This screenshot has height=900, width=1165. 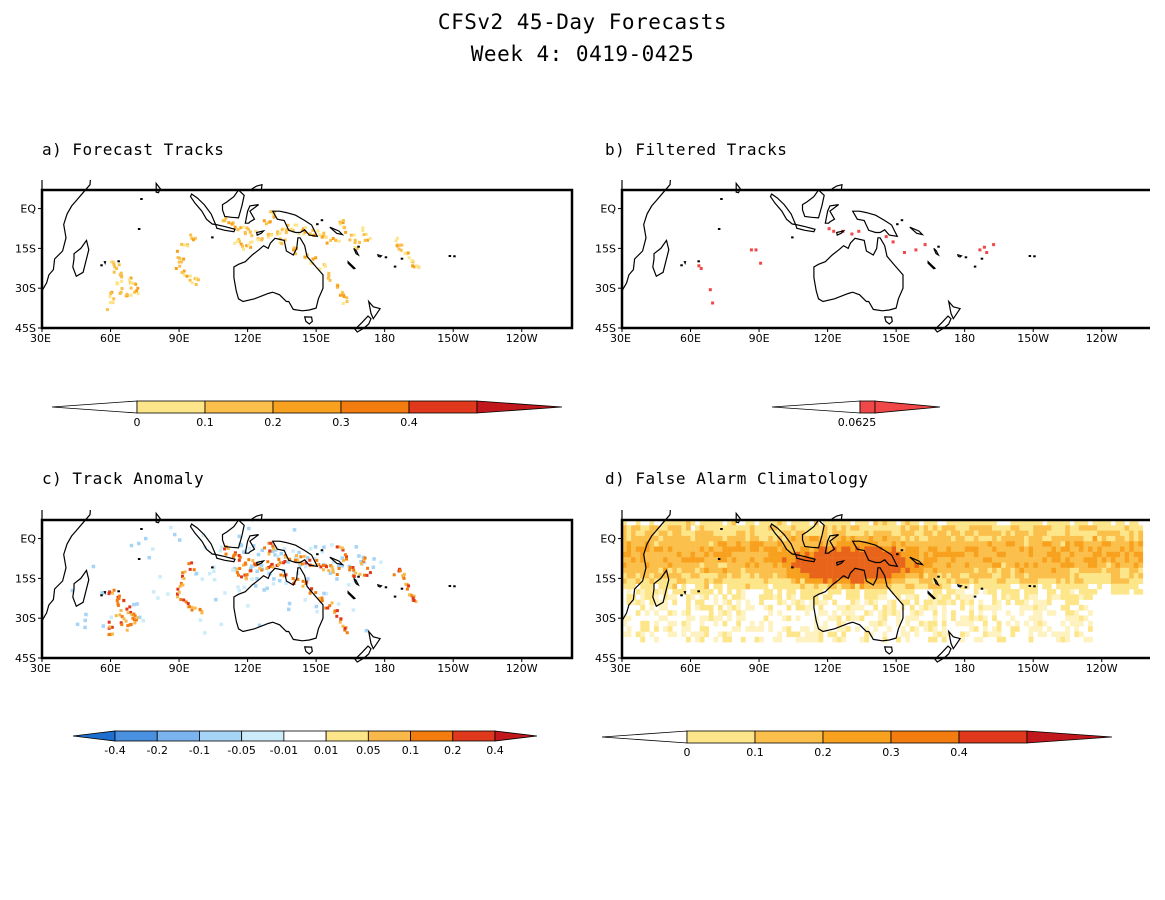 I want to click on colorbar-tick-label: -0.05, so click(x=241, y=750).